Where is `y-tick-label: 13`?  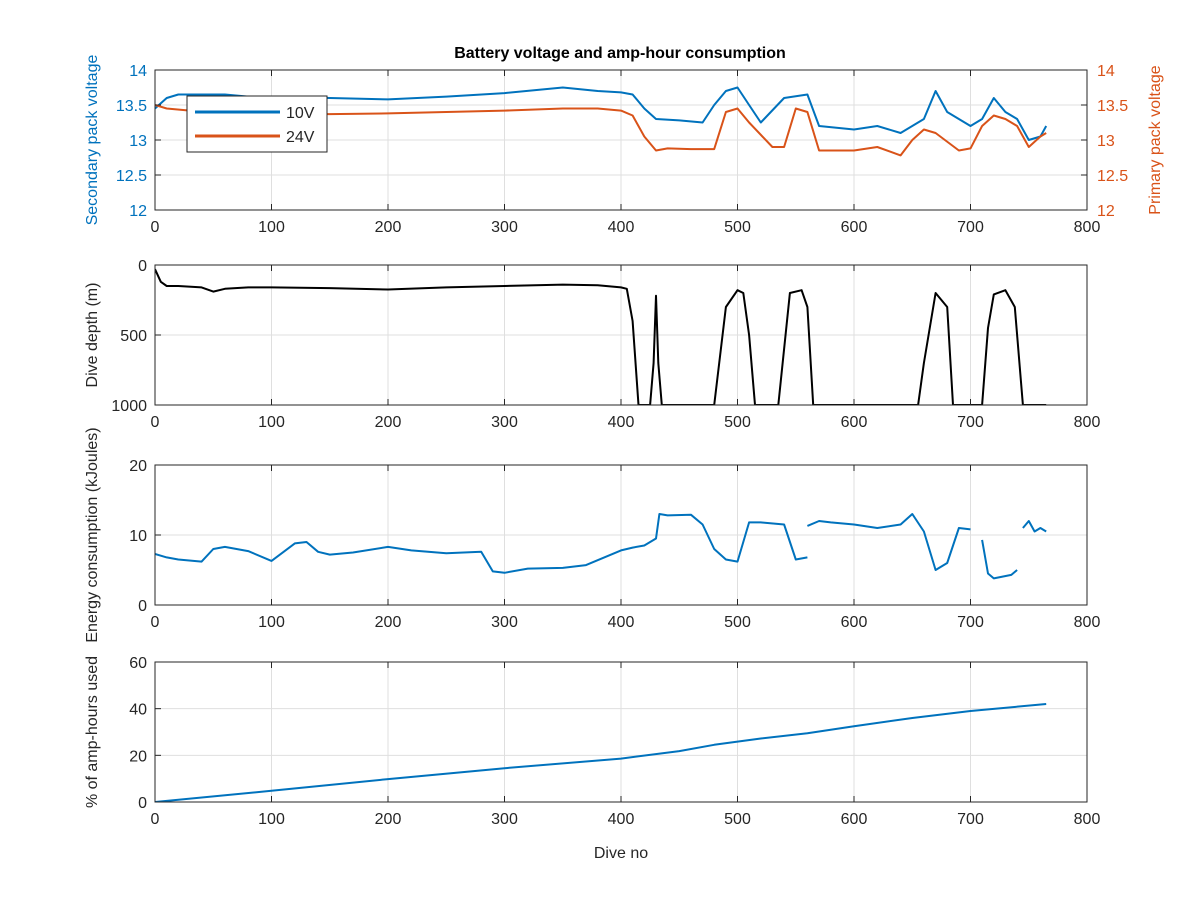
y-tick-label: 13 is located at coordinates (138, 141).